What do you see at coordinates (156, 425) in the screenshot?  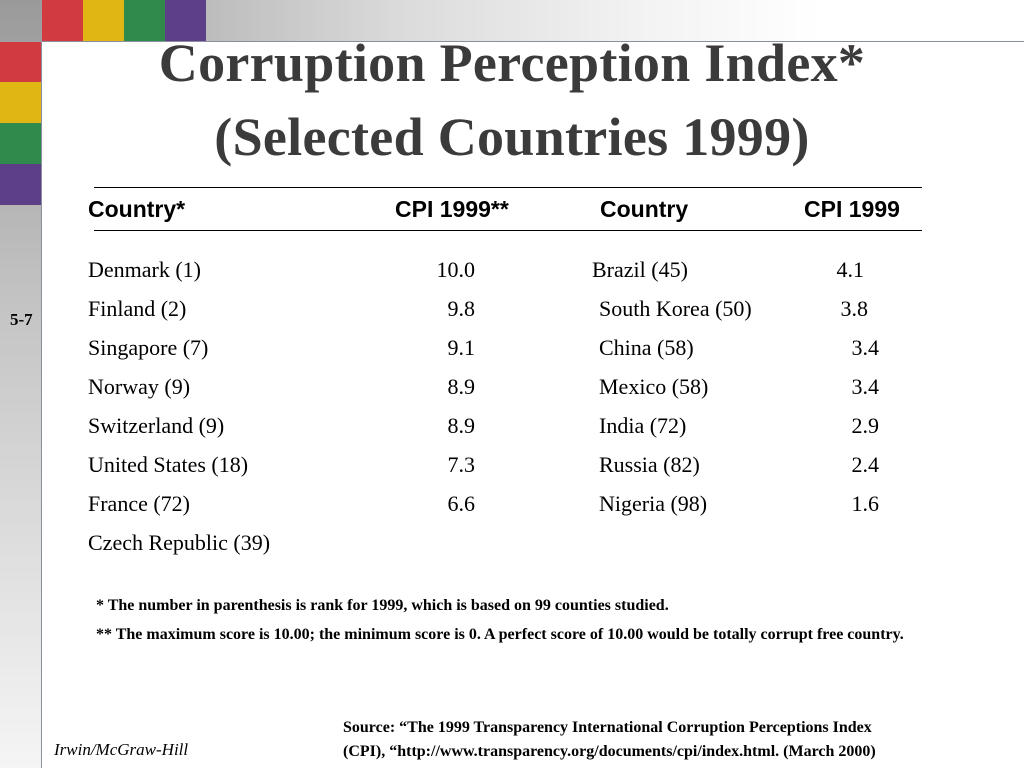 I see `left-country: Switzerland (9)` at bounding box center [156, 425].